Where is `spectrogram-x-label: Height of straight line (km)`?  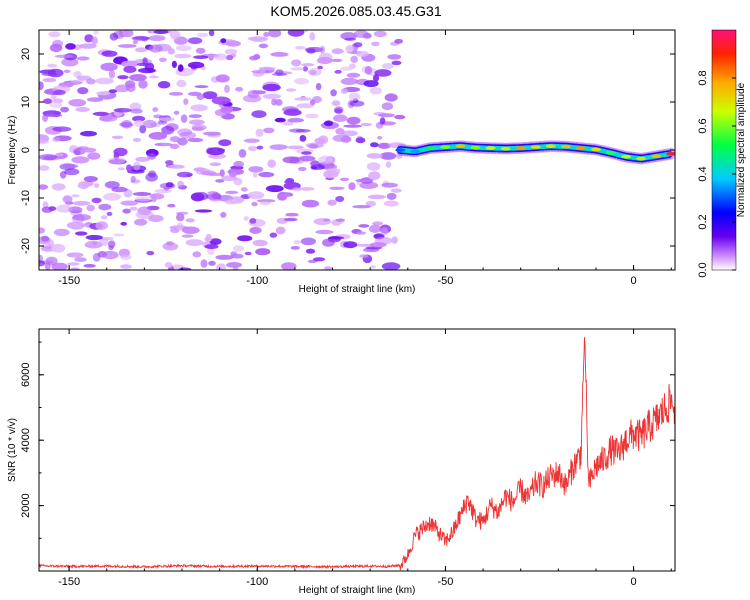 spectrogram-x-label: Height of straight line (km) is located at coordinates (357, 289).